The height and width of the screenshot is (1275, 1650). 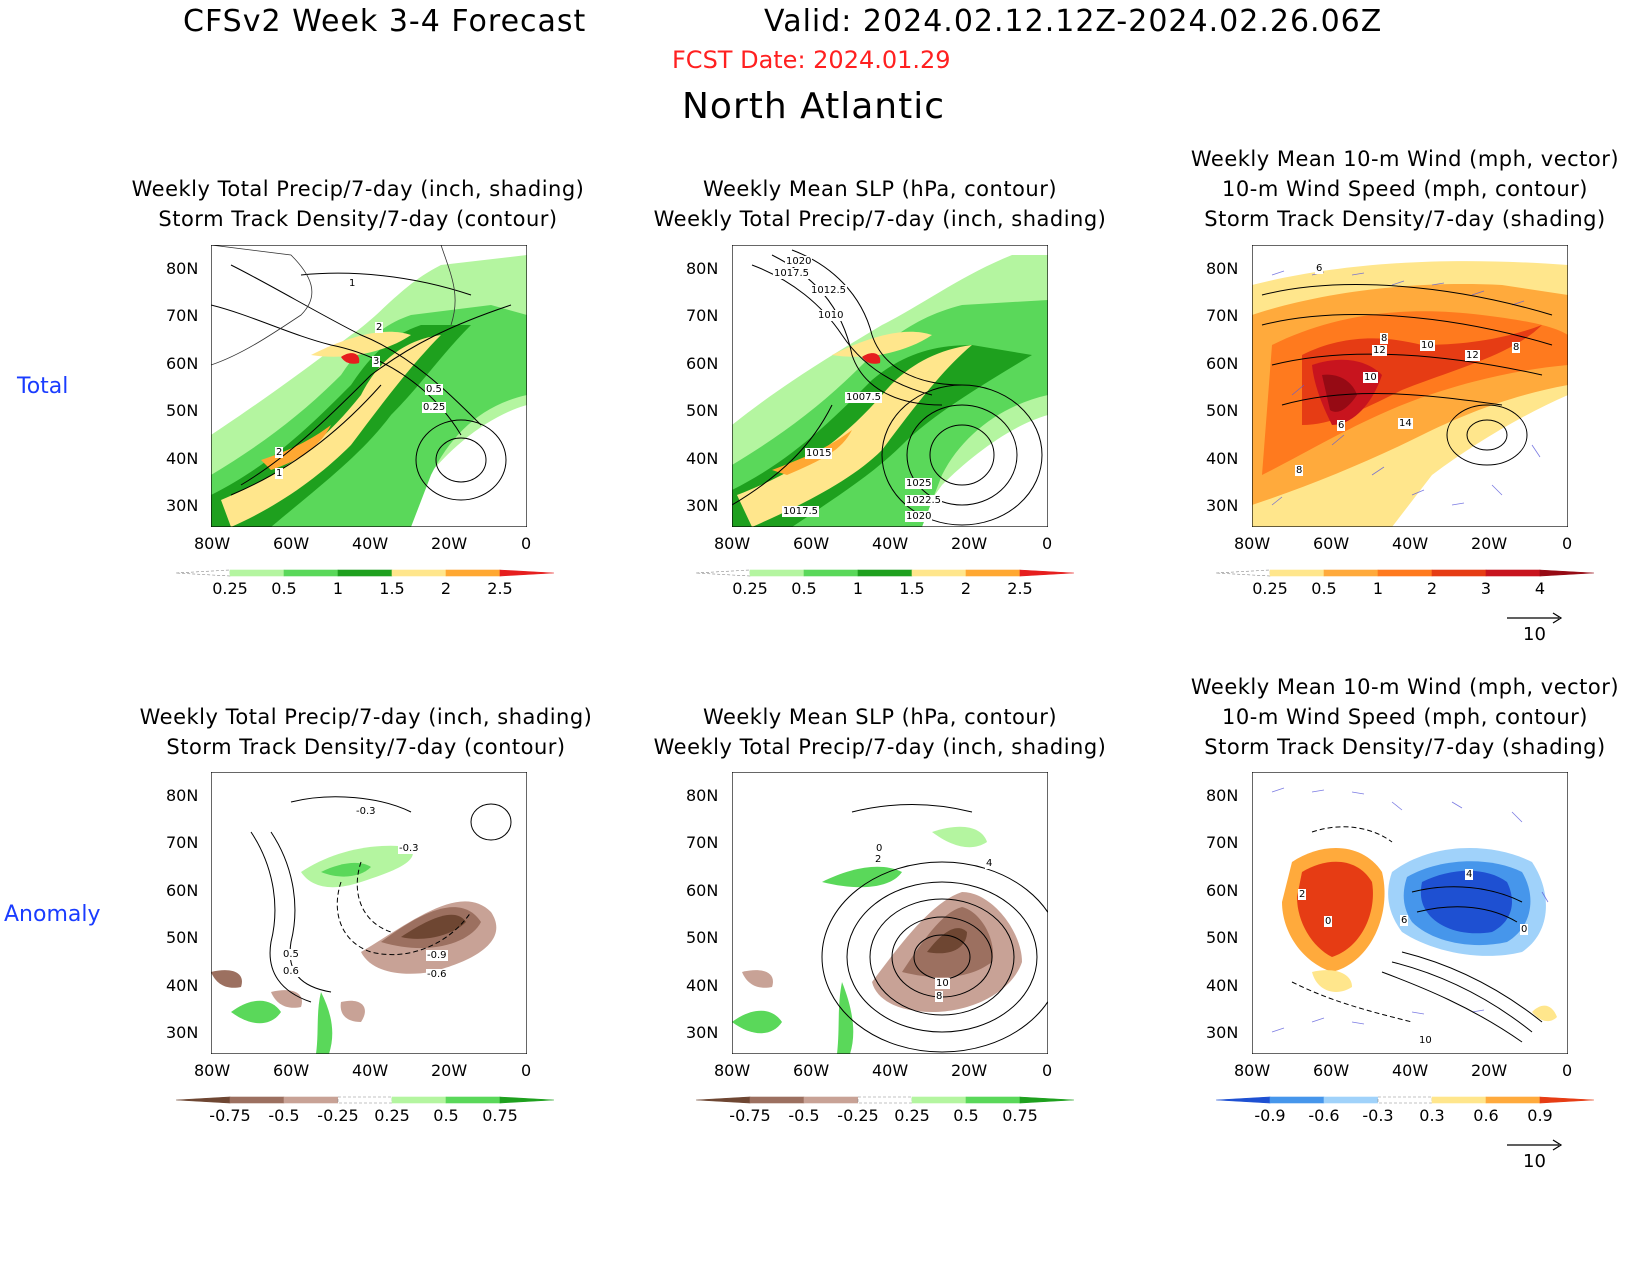 What do you see at coordinates (863, 397) in the screenshot?
I see `contour-label: 1007.5` at bounding box center [863, 397].